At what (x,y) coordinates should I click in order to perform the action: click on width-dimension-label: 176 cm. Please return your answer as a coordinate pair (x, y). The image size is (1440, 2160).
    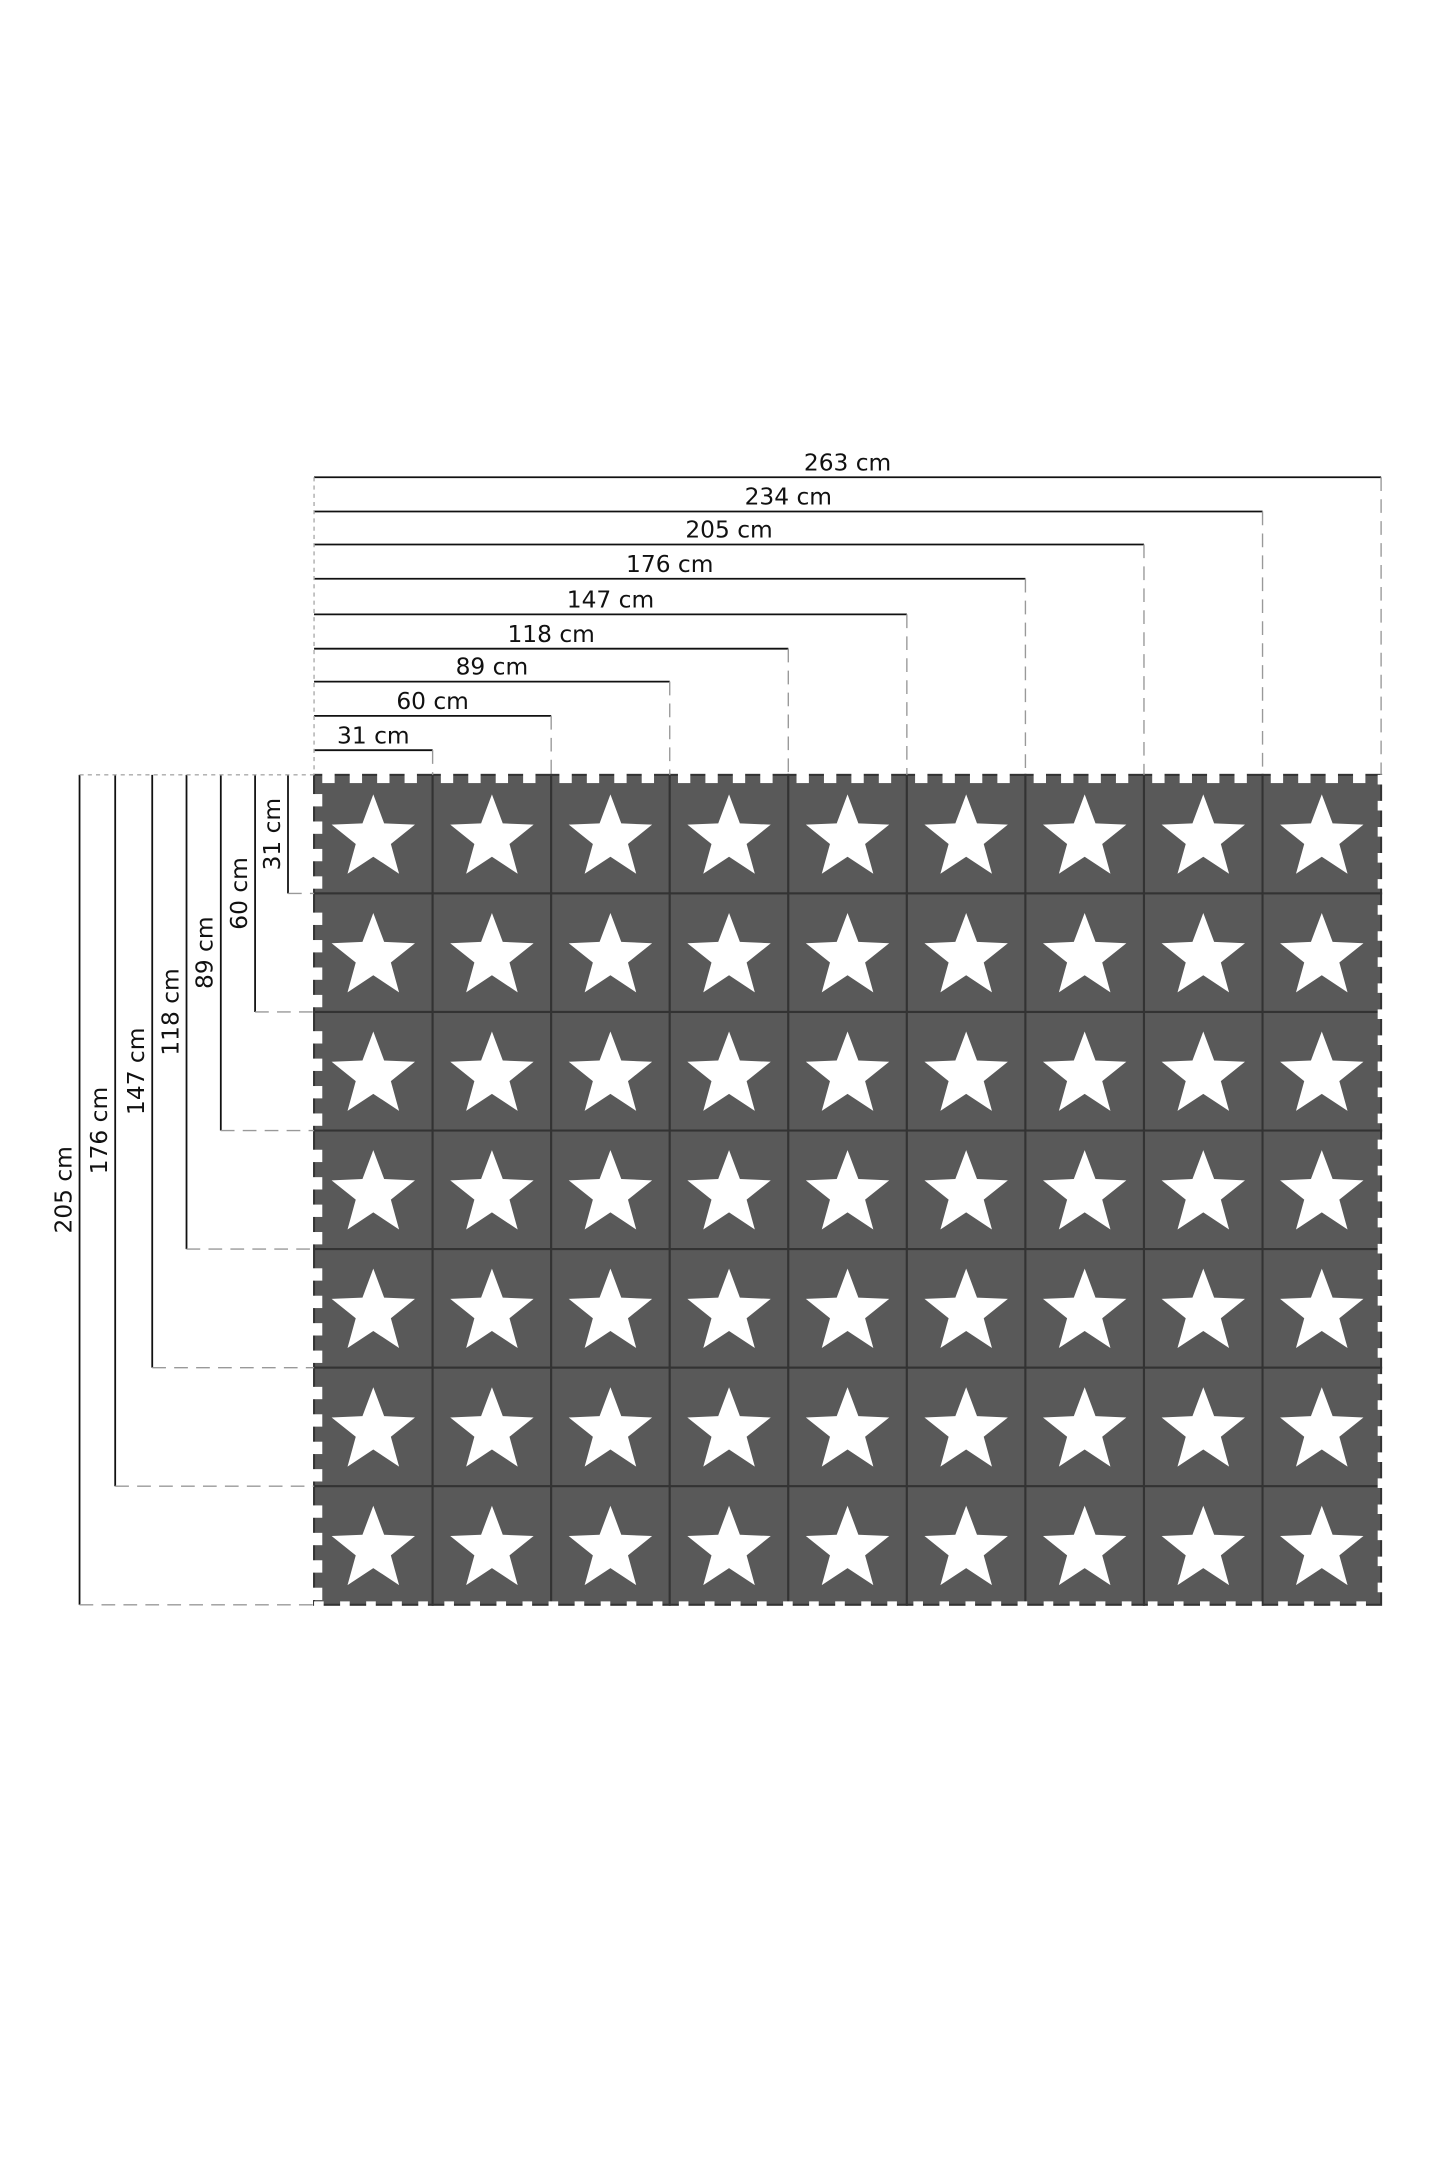
    Looking at the image, I should click on (669, 564).